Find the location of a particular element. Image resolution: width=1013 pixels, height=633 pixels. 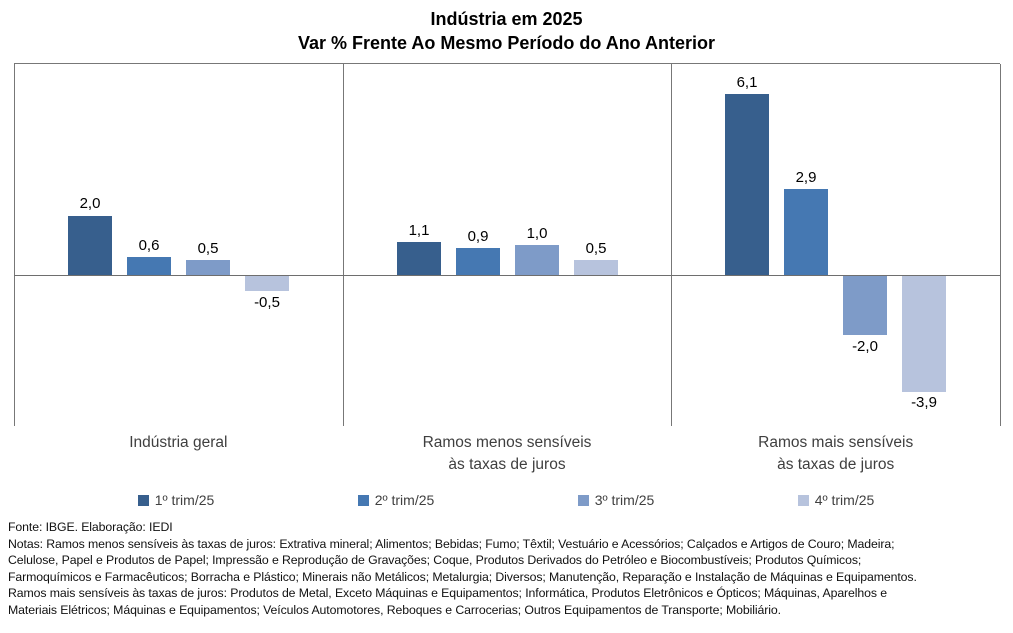

legend-item-4: 4º trim/25 is located at coordinates (836, 500).